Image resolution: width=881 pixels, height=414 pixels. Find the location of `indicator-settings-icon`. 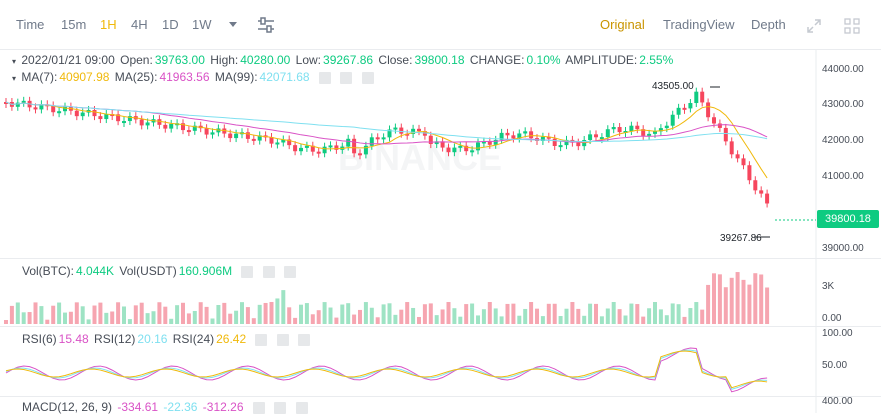

indicator-settings-icon is located at coordinates (266, 25).